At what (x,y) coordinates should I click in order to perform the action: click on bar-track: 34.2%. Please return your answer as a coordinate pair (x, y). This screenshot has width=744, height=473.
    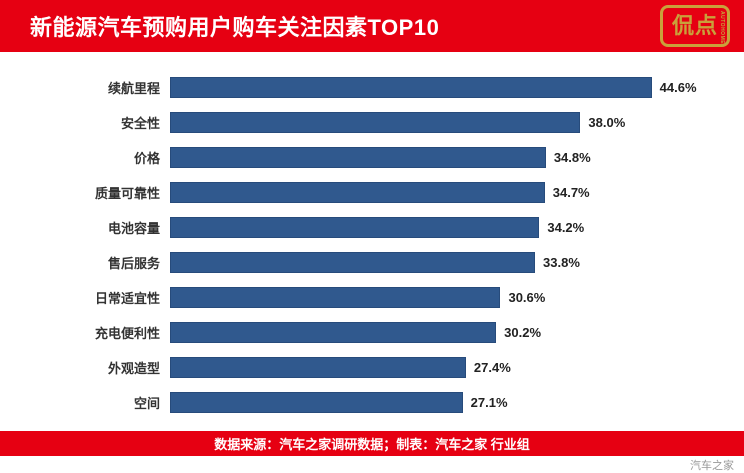
    Looking at the image, I should click on (440, 227).